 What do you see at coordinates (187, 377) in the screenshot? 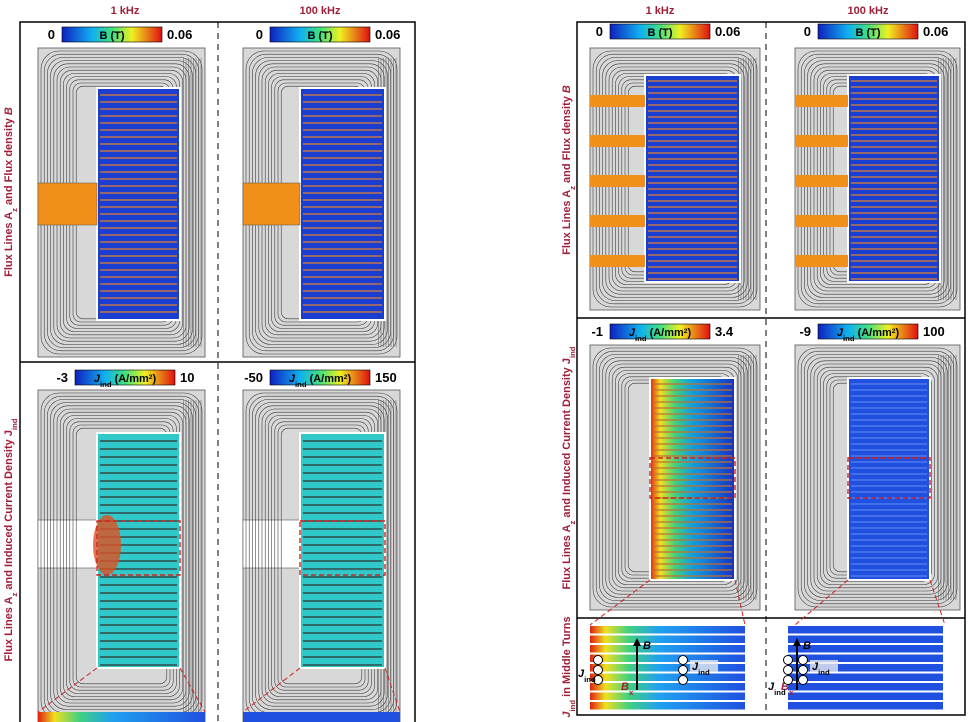
I see `colorbar-max: 10` at bounding box center [187, 377].